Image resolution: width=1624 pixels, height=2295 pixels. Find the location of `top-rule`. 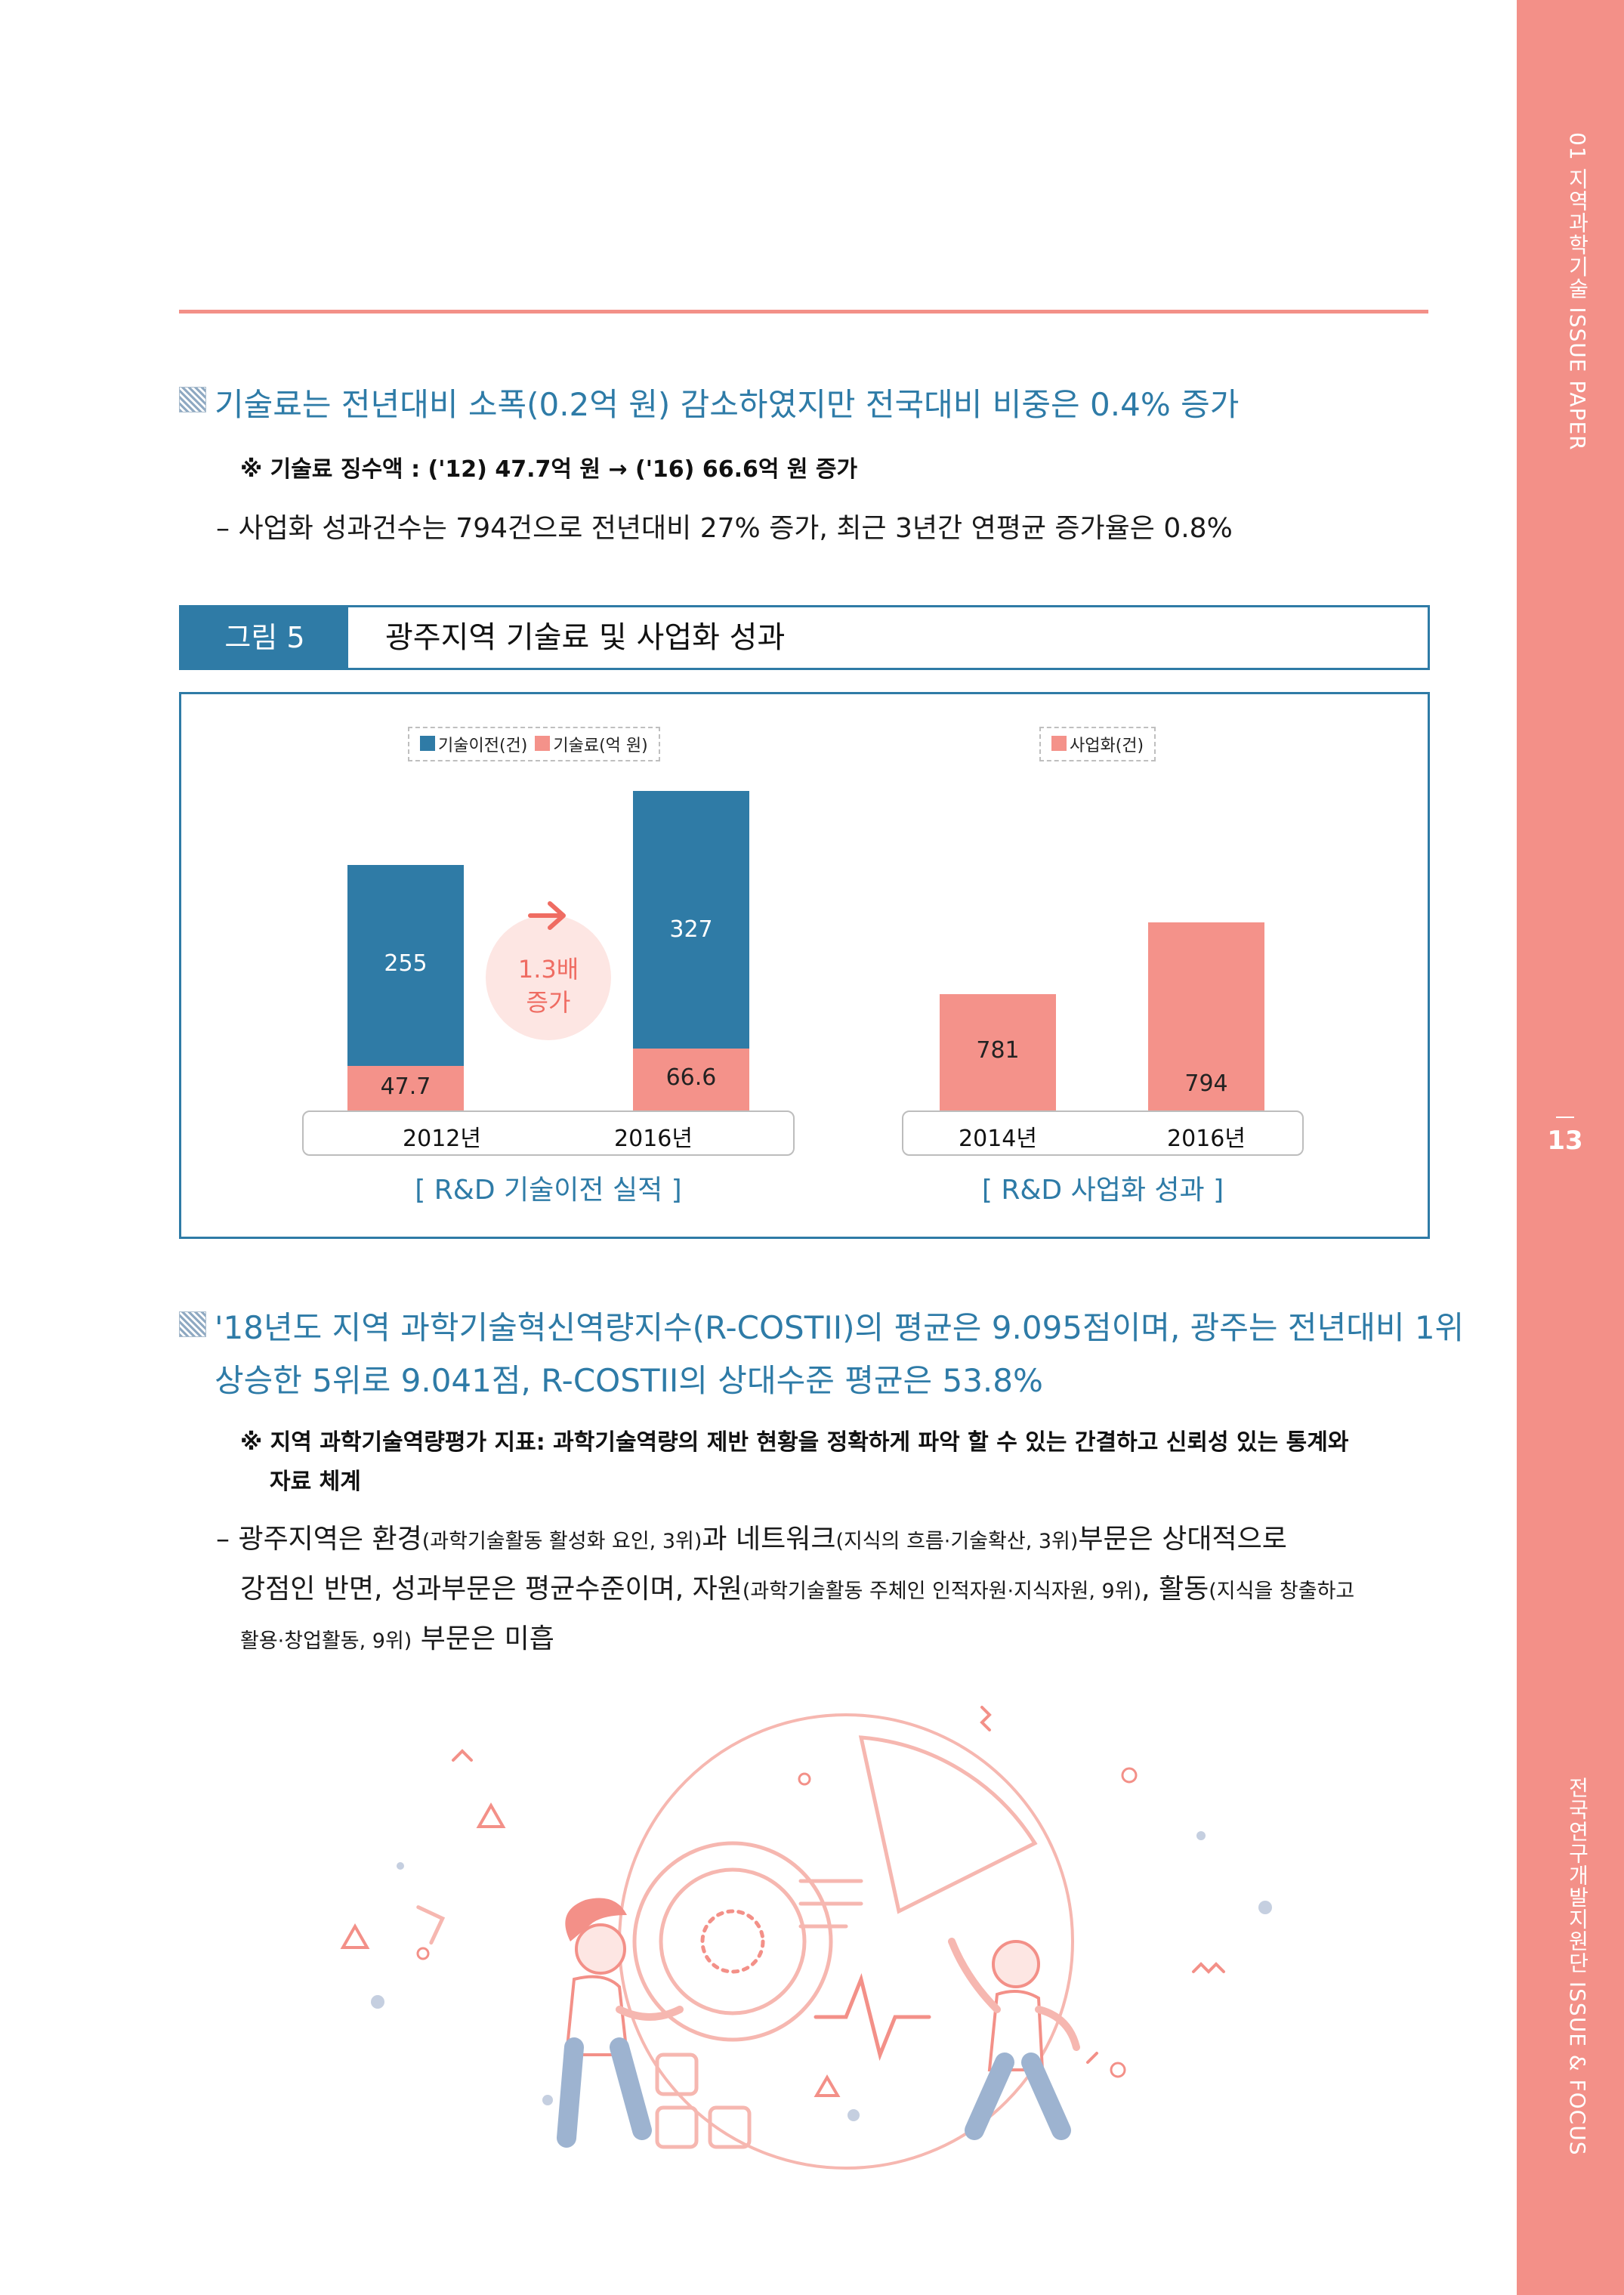

top-rule is located at coordinates (804, 312).